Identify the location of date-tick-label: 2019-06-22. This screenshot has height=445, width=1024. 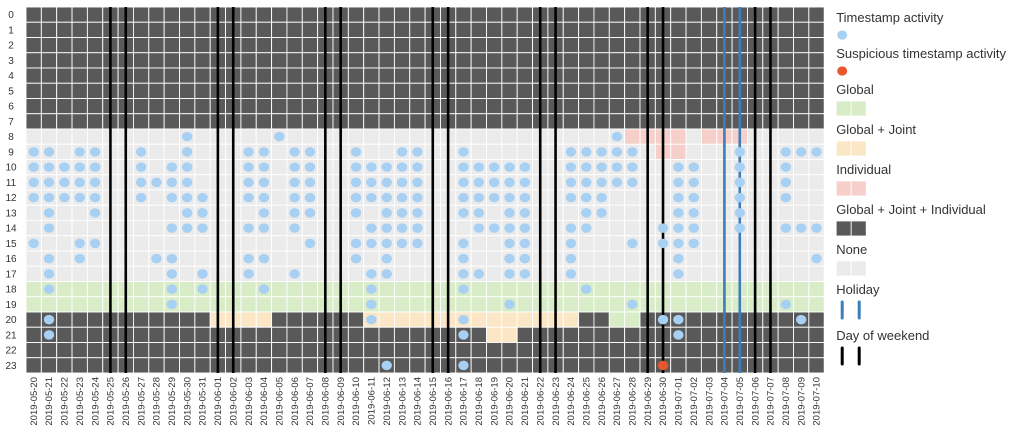
(540, 401).